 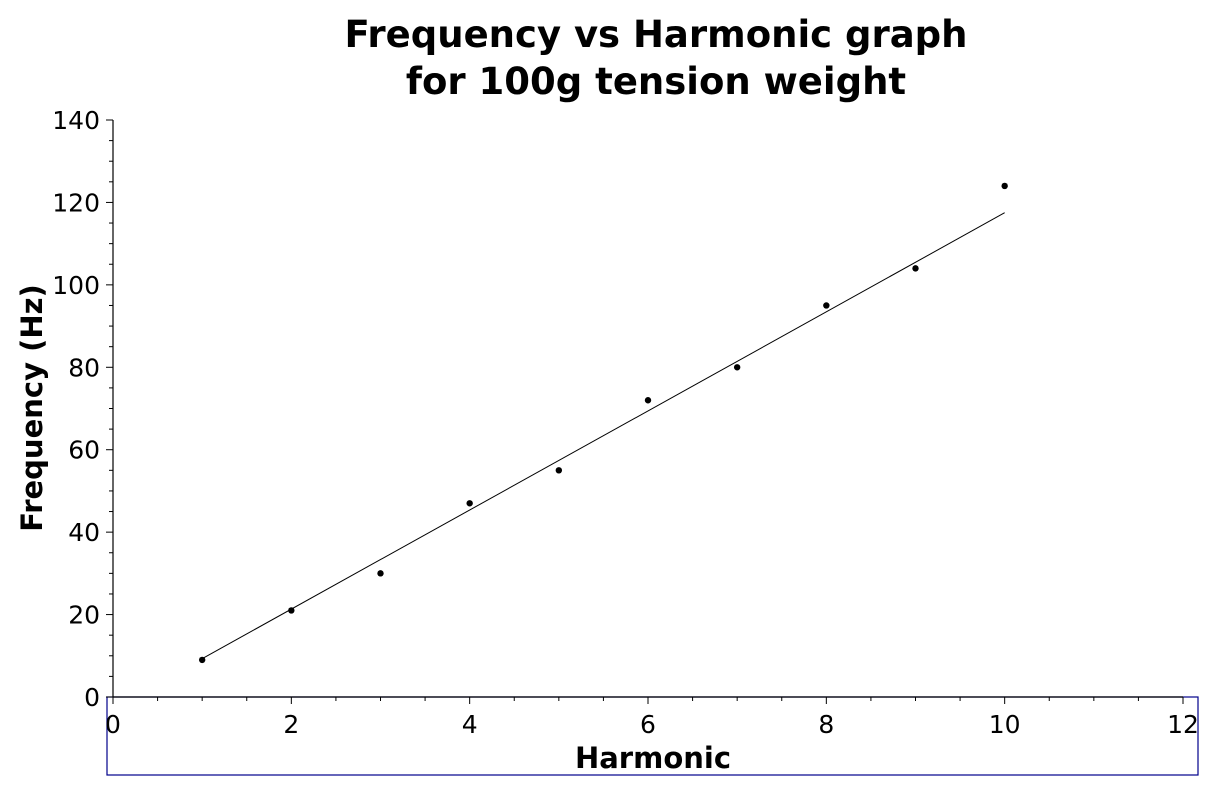 What do you see at coordinates (84, 532) in the screenshot?
I see `y-tick-label: 40` at bounding box center [84, 532].